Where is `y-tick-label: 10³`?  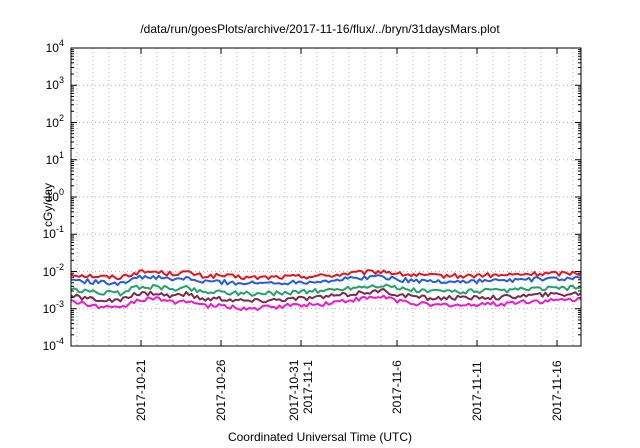
y-tick-label: 10³ is located at coordinates (54, 84).